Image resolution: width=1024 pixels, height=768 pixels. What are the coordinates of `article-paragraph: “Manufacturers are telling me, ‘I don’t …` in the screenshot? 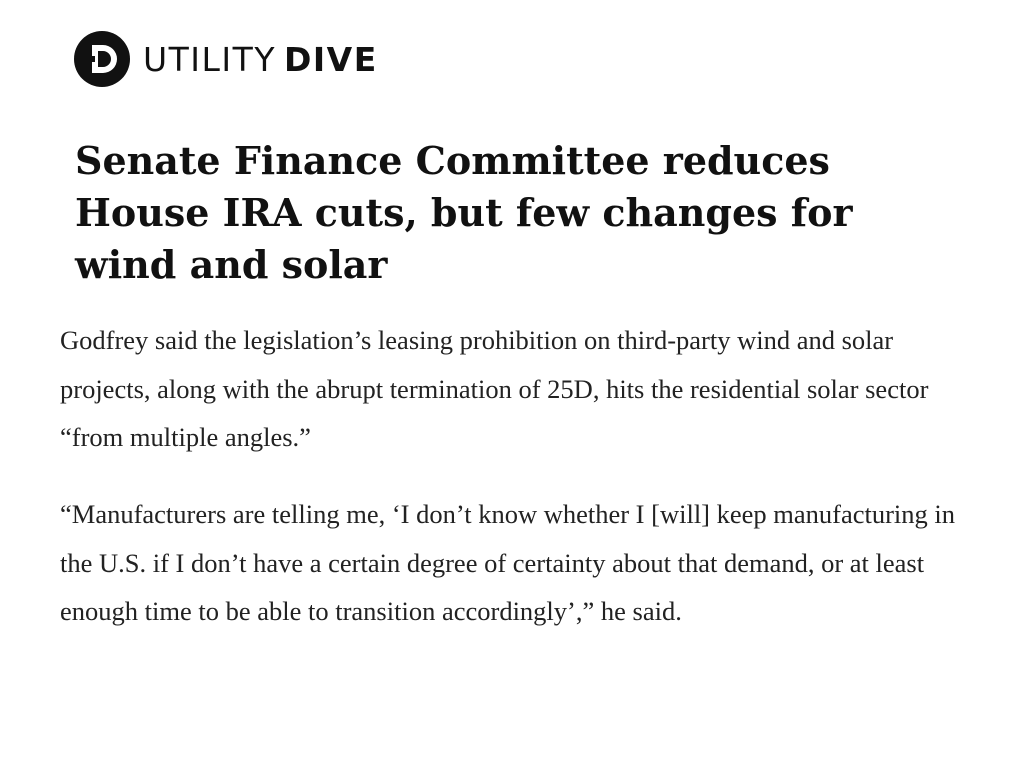 It's located at (508, 562).